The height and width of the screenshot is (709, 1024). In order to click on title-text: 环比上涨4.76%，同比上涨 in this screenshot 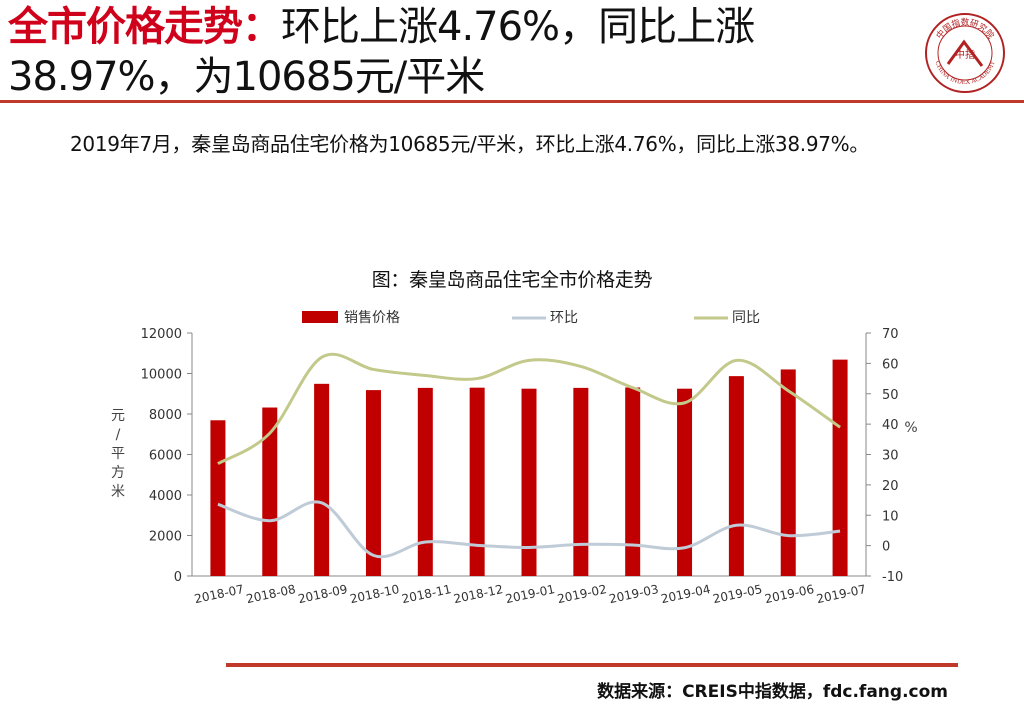, I will do `click(518, 27)`.